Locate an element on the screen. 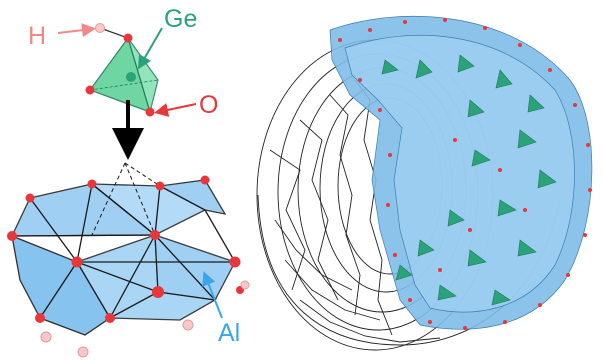 The image size is (603, 360). hydrogen-pointer-arrow is located at coordinates (76, 30).